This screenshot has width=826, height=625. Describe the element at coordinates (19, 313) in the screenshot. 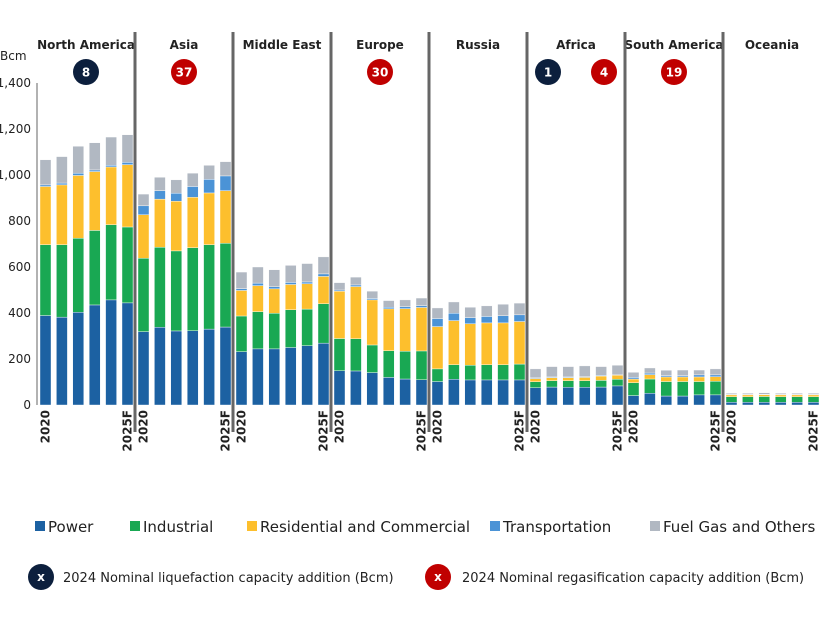

I see `y-tick-label: 400` at that location.